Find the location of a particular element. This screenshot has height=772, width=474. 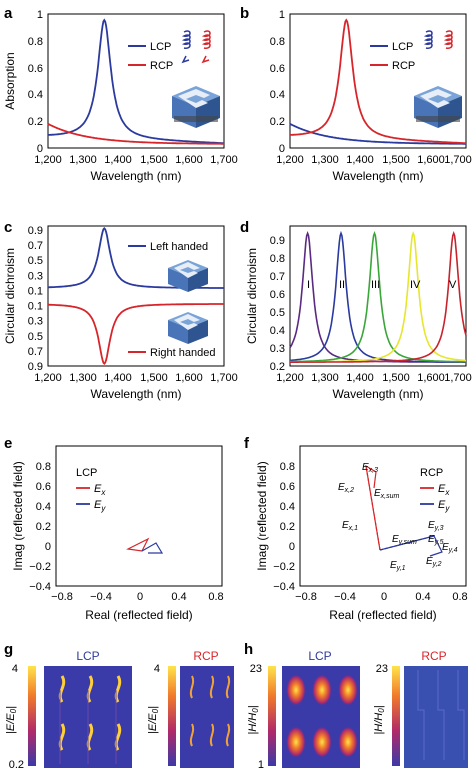

field-map-rcp is located at coordinates (207, 717).